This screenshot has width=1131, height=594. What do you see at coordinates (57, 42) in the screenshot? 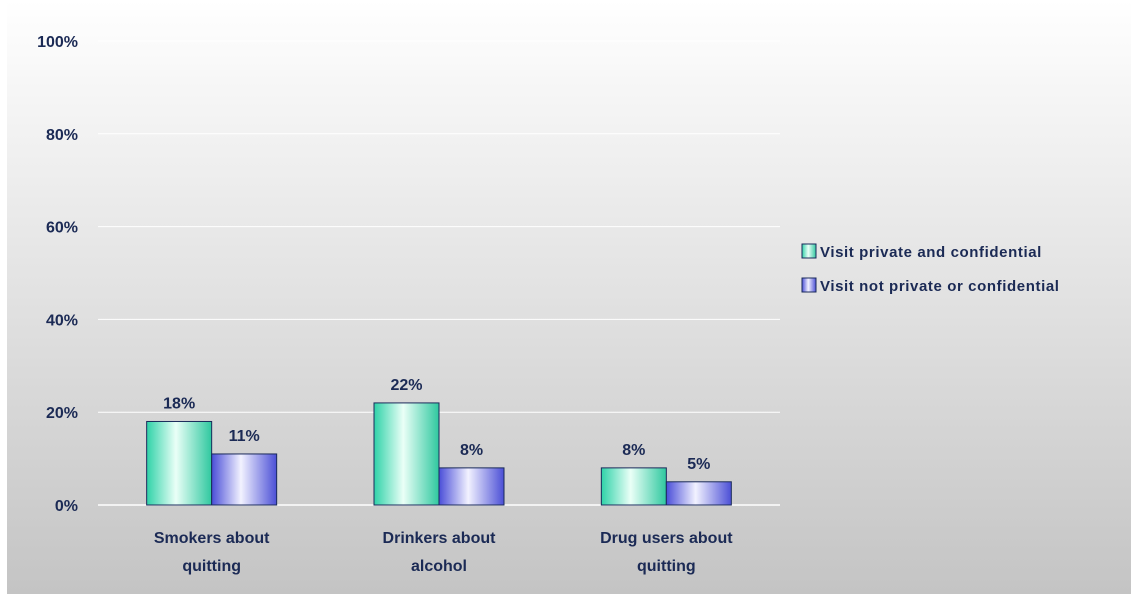
I see `y-tick-label: 100%` at bounding box center [57, 42].